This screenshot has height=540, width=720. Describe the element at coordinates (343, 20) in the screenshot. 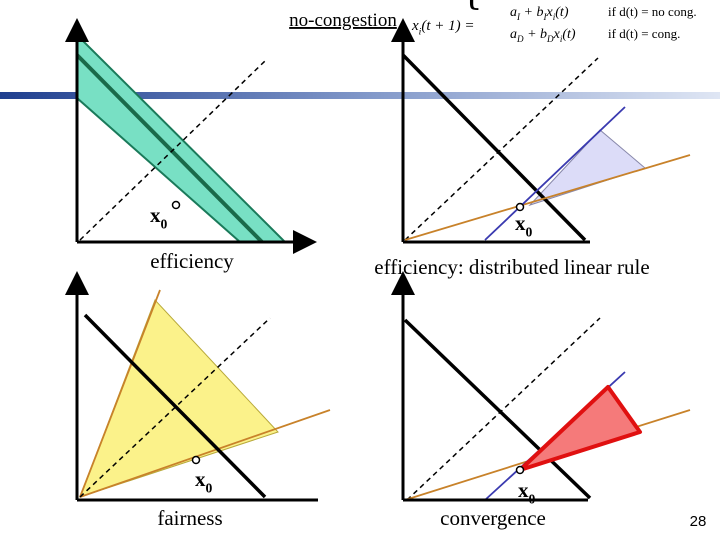

I see `title: no-congestion` at that location.